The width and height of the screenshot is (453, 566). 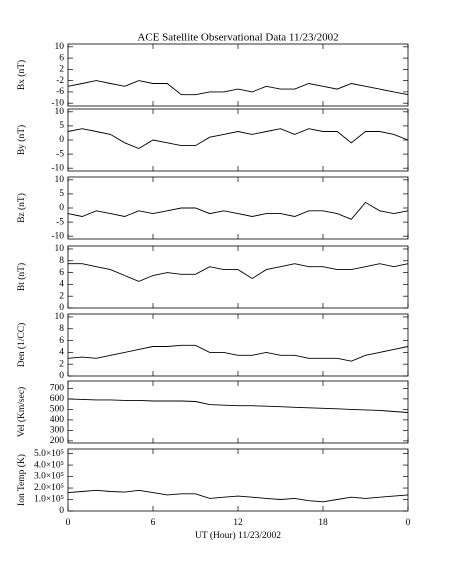 What do you see at coordinates (57, 431) in the screenshot?
I see `y-tick-label: 300` at bounding box center [57, 431].